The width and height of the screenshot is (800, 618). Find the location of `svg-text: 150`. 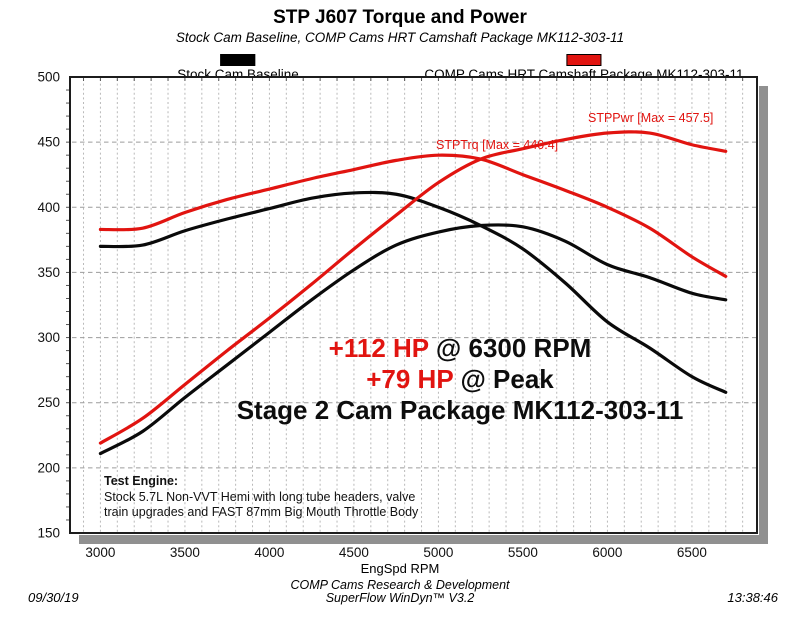

svg-text: 150 is located at coordinates (48, 533).